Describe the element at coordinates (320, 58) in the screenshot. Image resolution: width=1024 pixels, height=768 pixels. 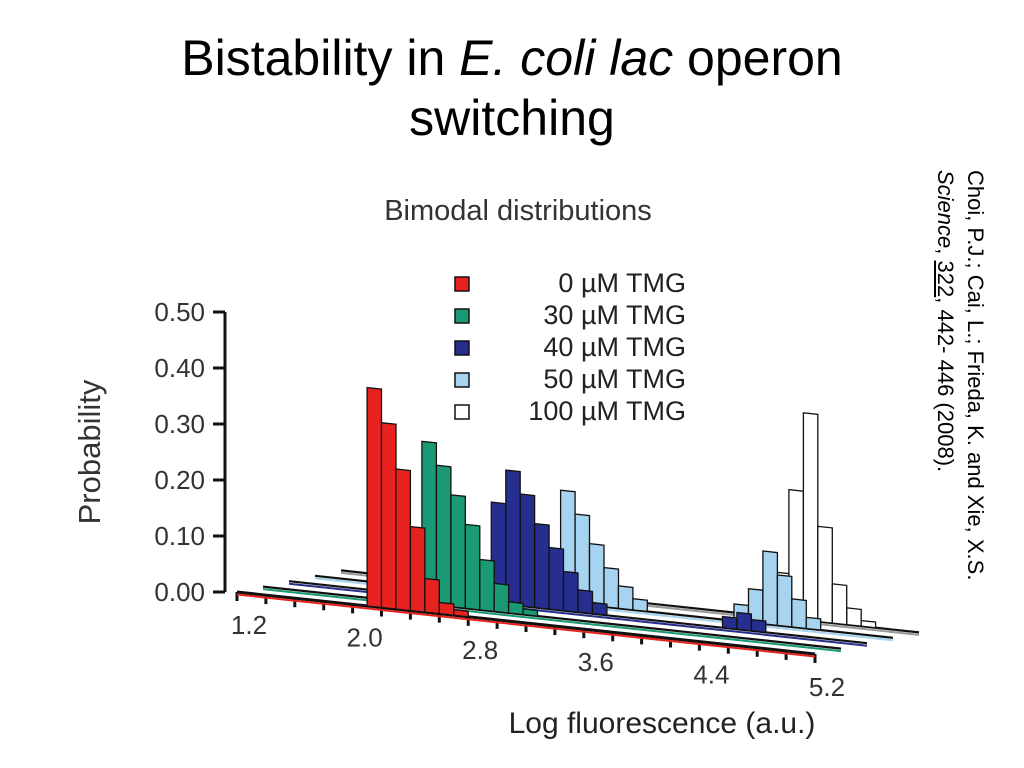
I see `title-part-1: Bistability in` at that location.